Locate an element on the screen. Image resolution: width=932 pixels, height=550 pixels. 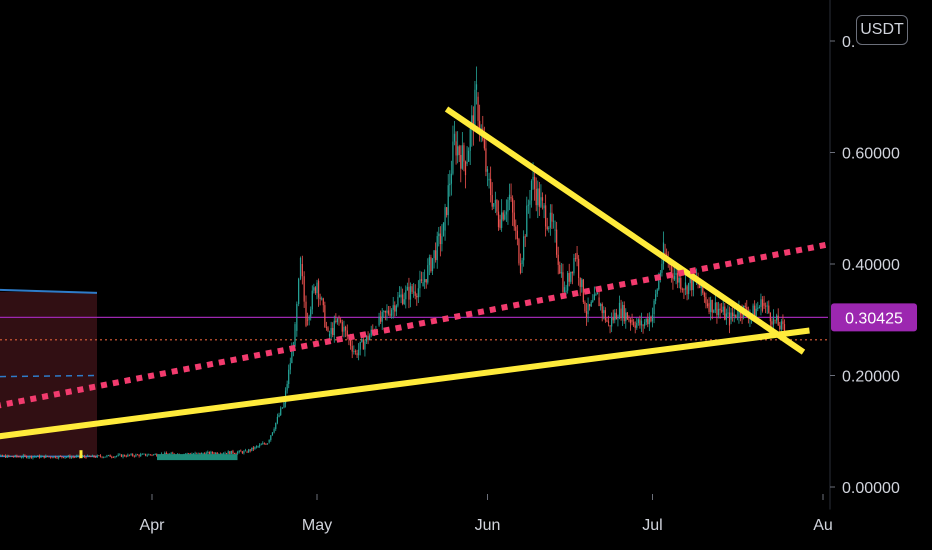
y-tick-label: 0.60000 is located at coordinates (871, 154).